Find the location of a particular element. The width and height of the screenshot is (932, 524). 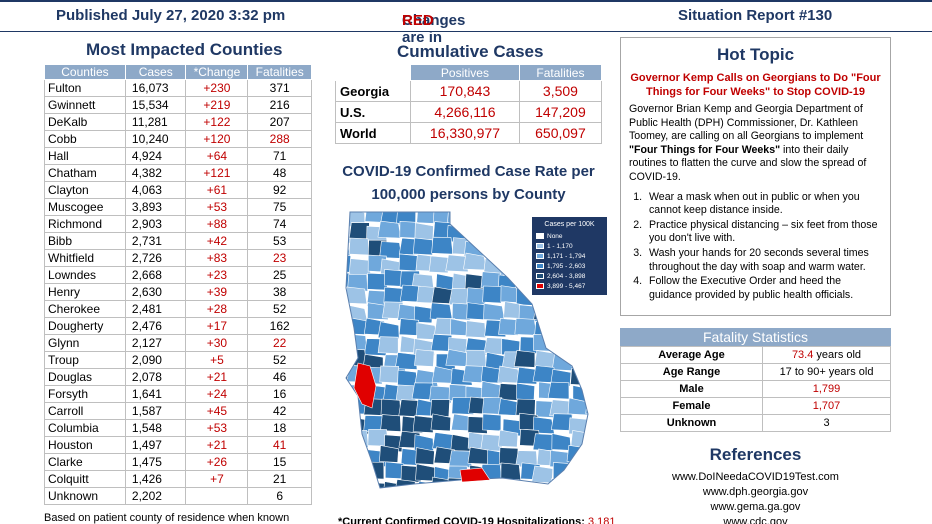

table-row: DeKalb 11,281 +122 207 is located at coordinates (178, 122).